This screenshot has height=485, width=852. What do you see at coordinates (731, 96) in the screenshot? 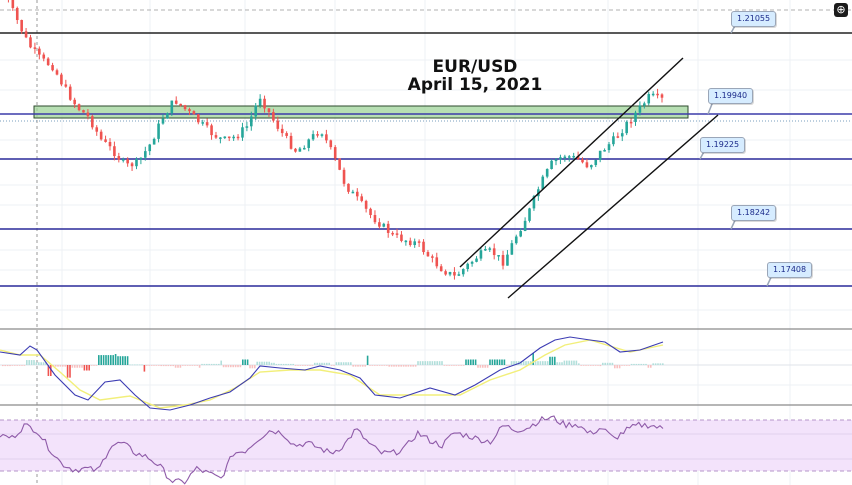
I see `price-label-1.19940: 1.19940` at bounding box center [731, 96].